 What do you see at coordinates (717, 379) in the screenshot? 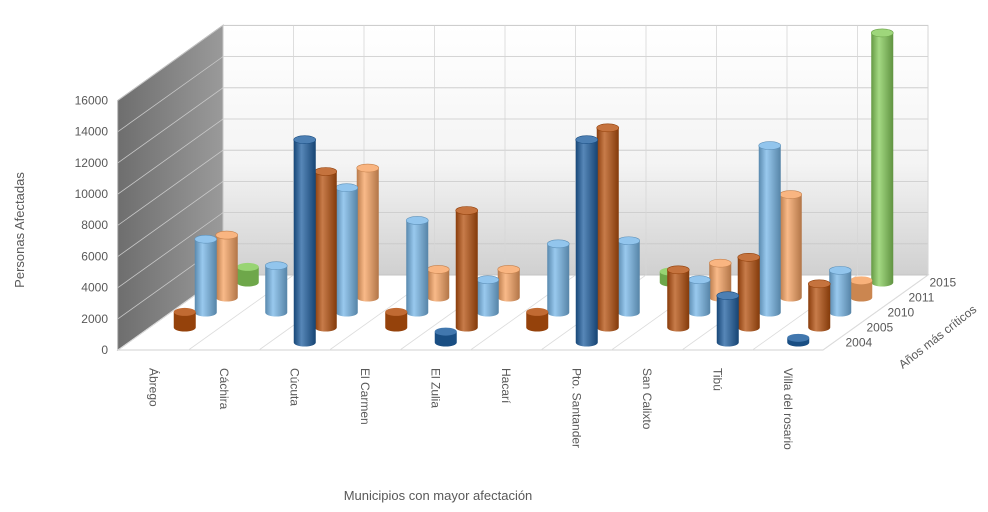
I see `category-label: Tibú` at bounding box center [717, 379].